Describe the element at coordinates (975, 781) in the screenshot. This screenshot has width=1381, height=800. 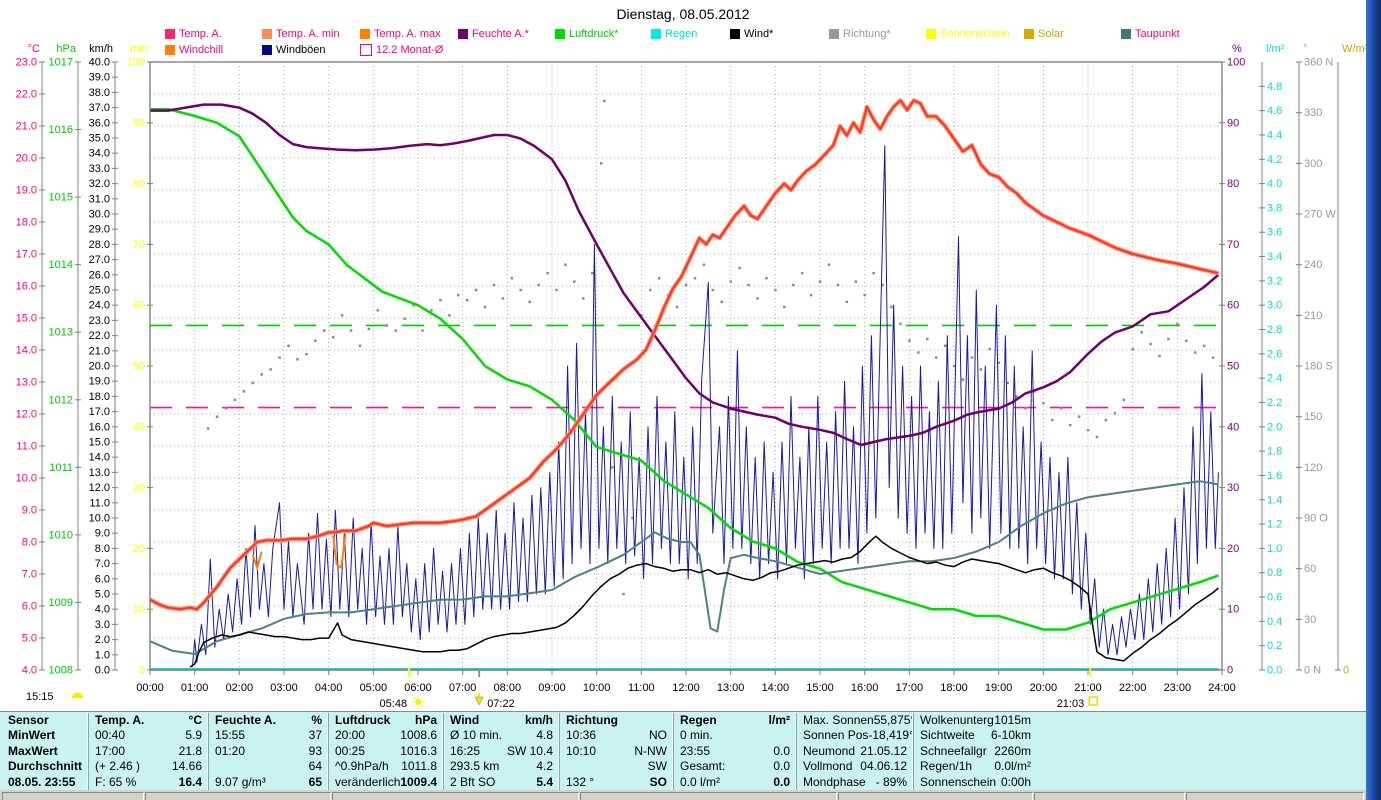
I see `table-row: Sonnenschein 0:00h` at that location.